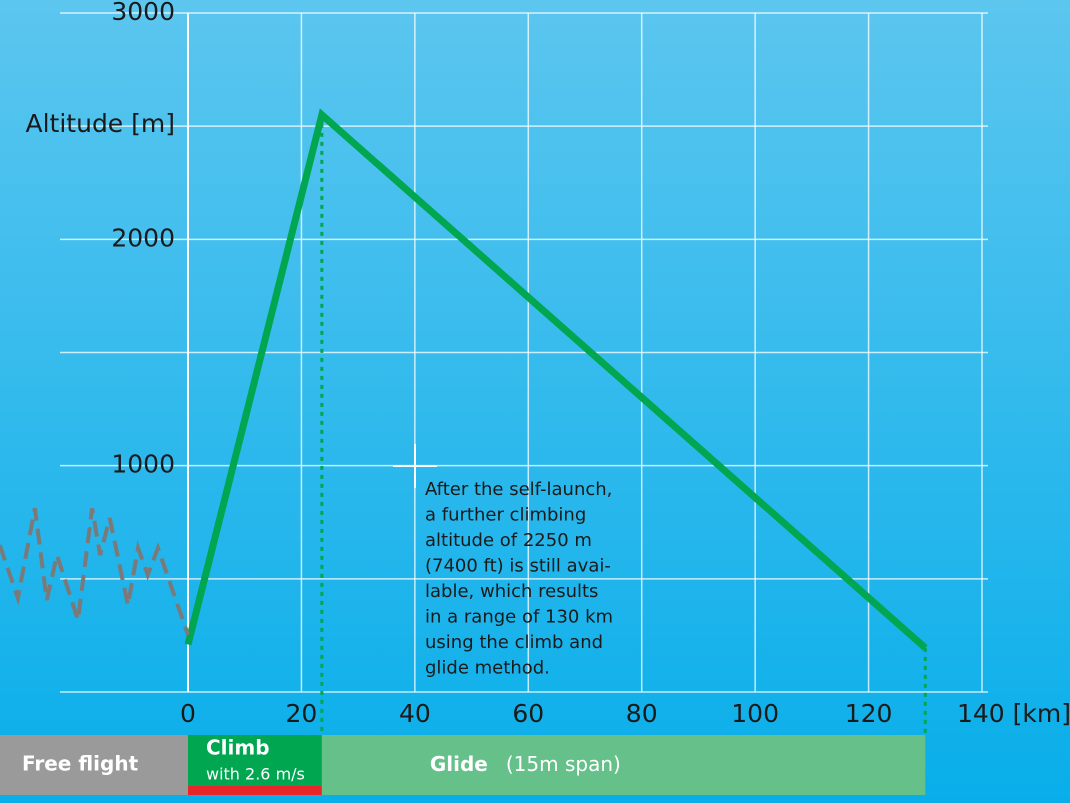 This screenshot has width=1070, height=803. What do you see at coordinates (238, 748) in the screenshot?
I see `phase-label: Climb` at bounding box center [238, 748].